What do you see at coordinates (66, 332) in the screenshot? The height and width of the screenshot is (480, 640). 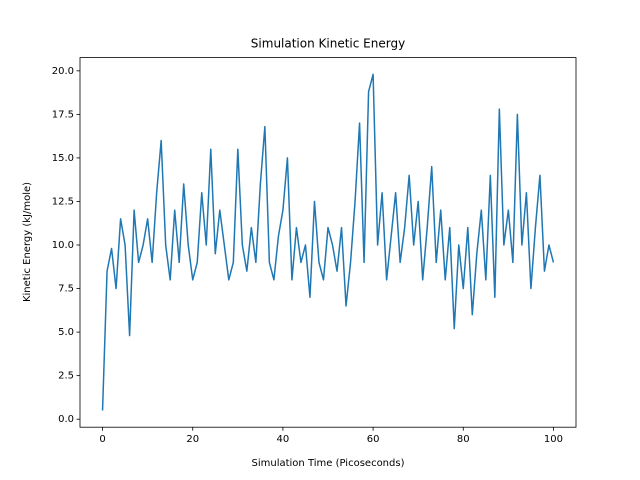 I see `y-tick-label: 5.0` at bounding box center [66, 332].